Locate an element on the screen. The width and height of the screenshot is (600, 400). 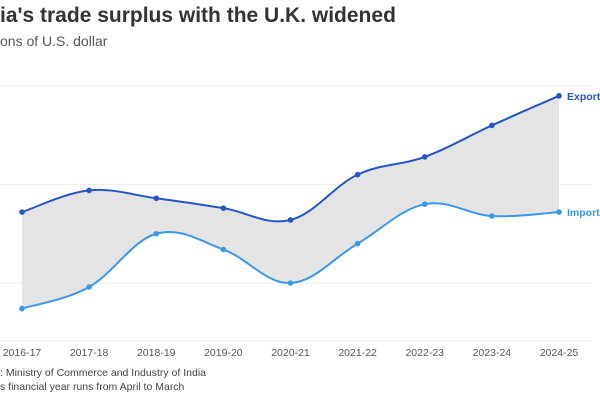
x-tick-label: 2018-19 is located at coordinates (156, 353).